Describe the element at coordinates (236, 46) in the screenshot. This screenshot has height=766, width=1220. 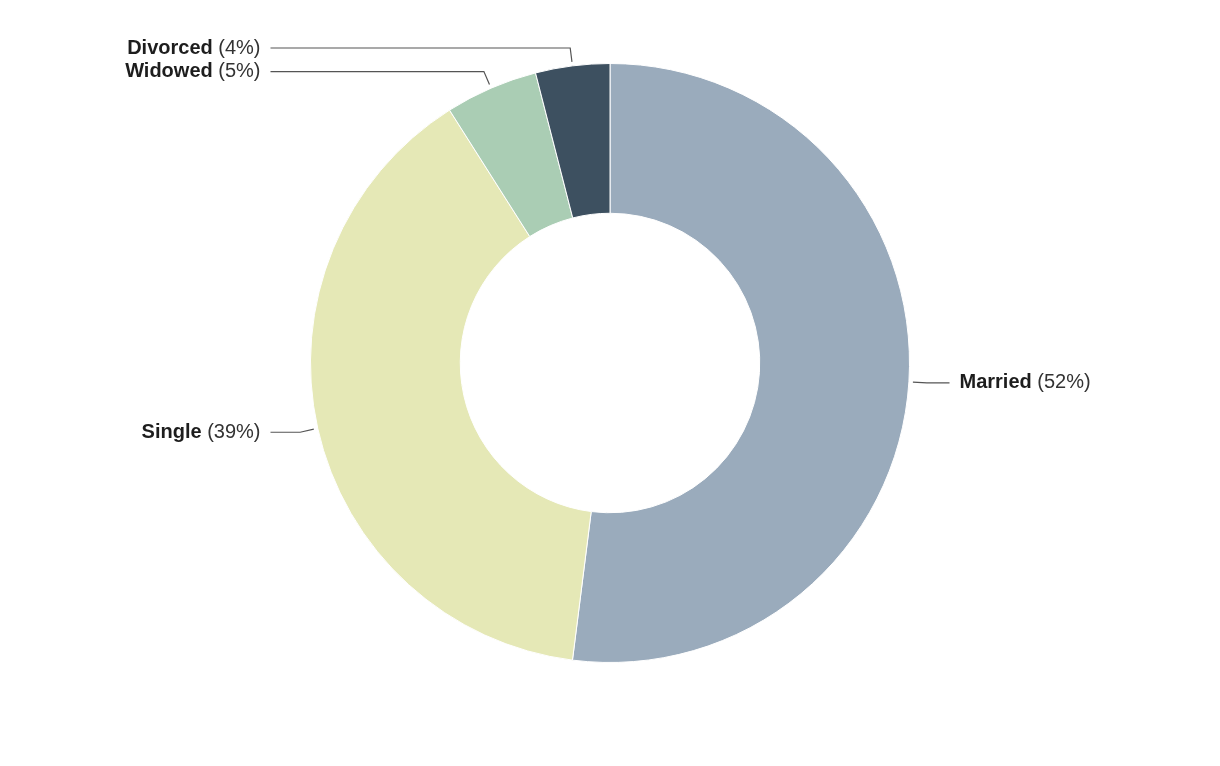
I see `data-label: (4%)` at that location.